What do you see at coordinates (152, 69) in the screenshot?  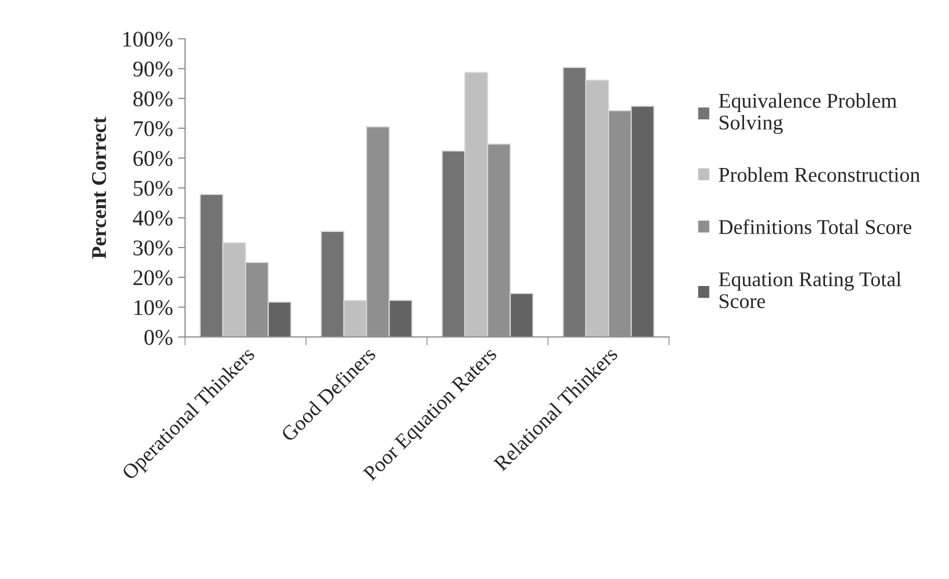 I see `y-tick-label: 90%` at bounding box center [152, 69].